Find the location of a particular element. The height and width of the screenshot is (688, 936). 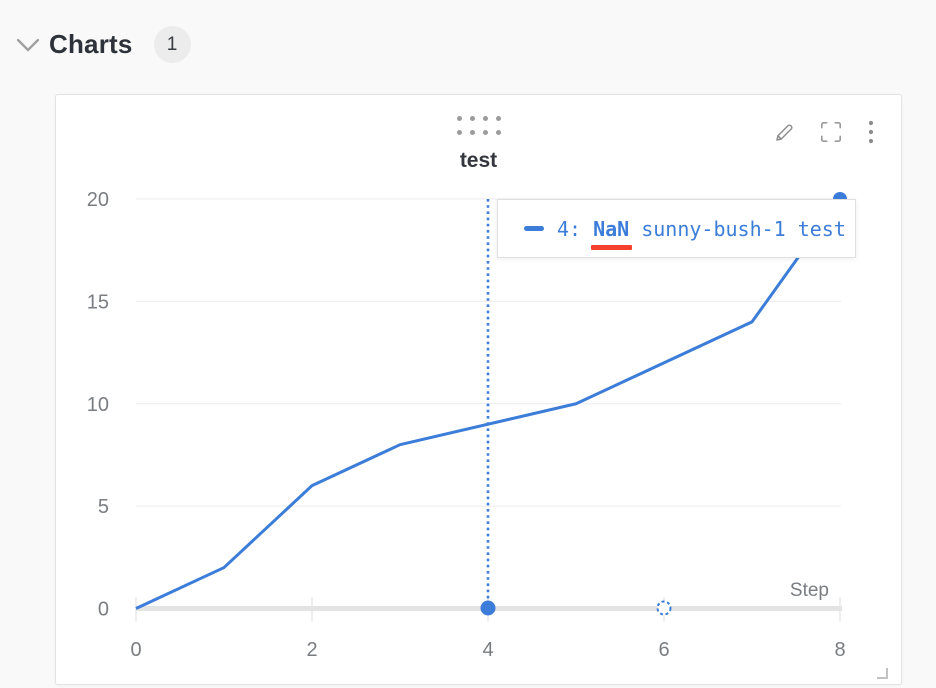

series-color-dash-icon is located at coordinates (534, 228).